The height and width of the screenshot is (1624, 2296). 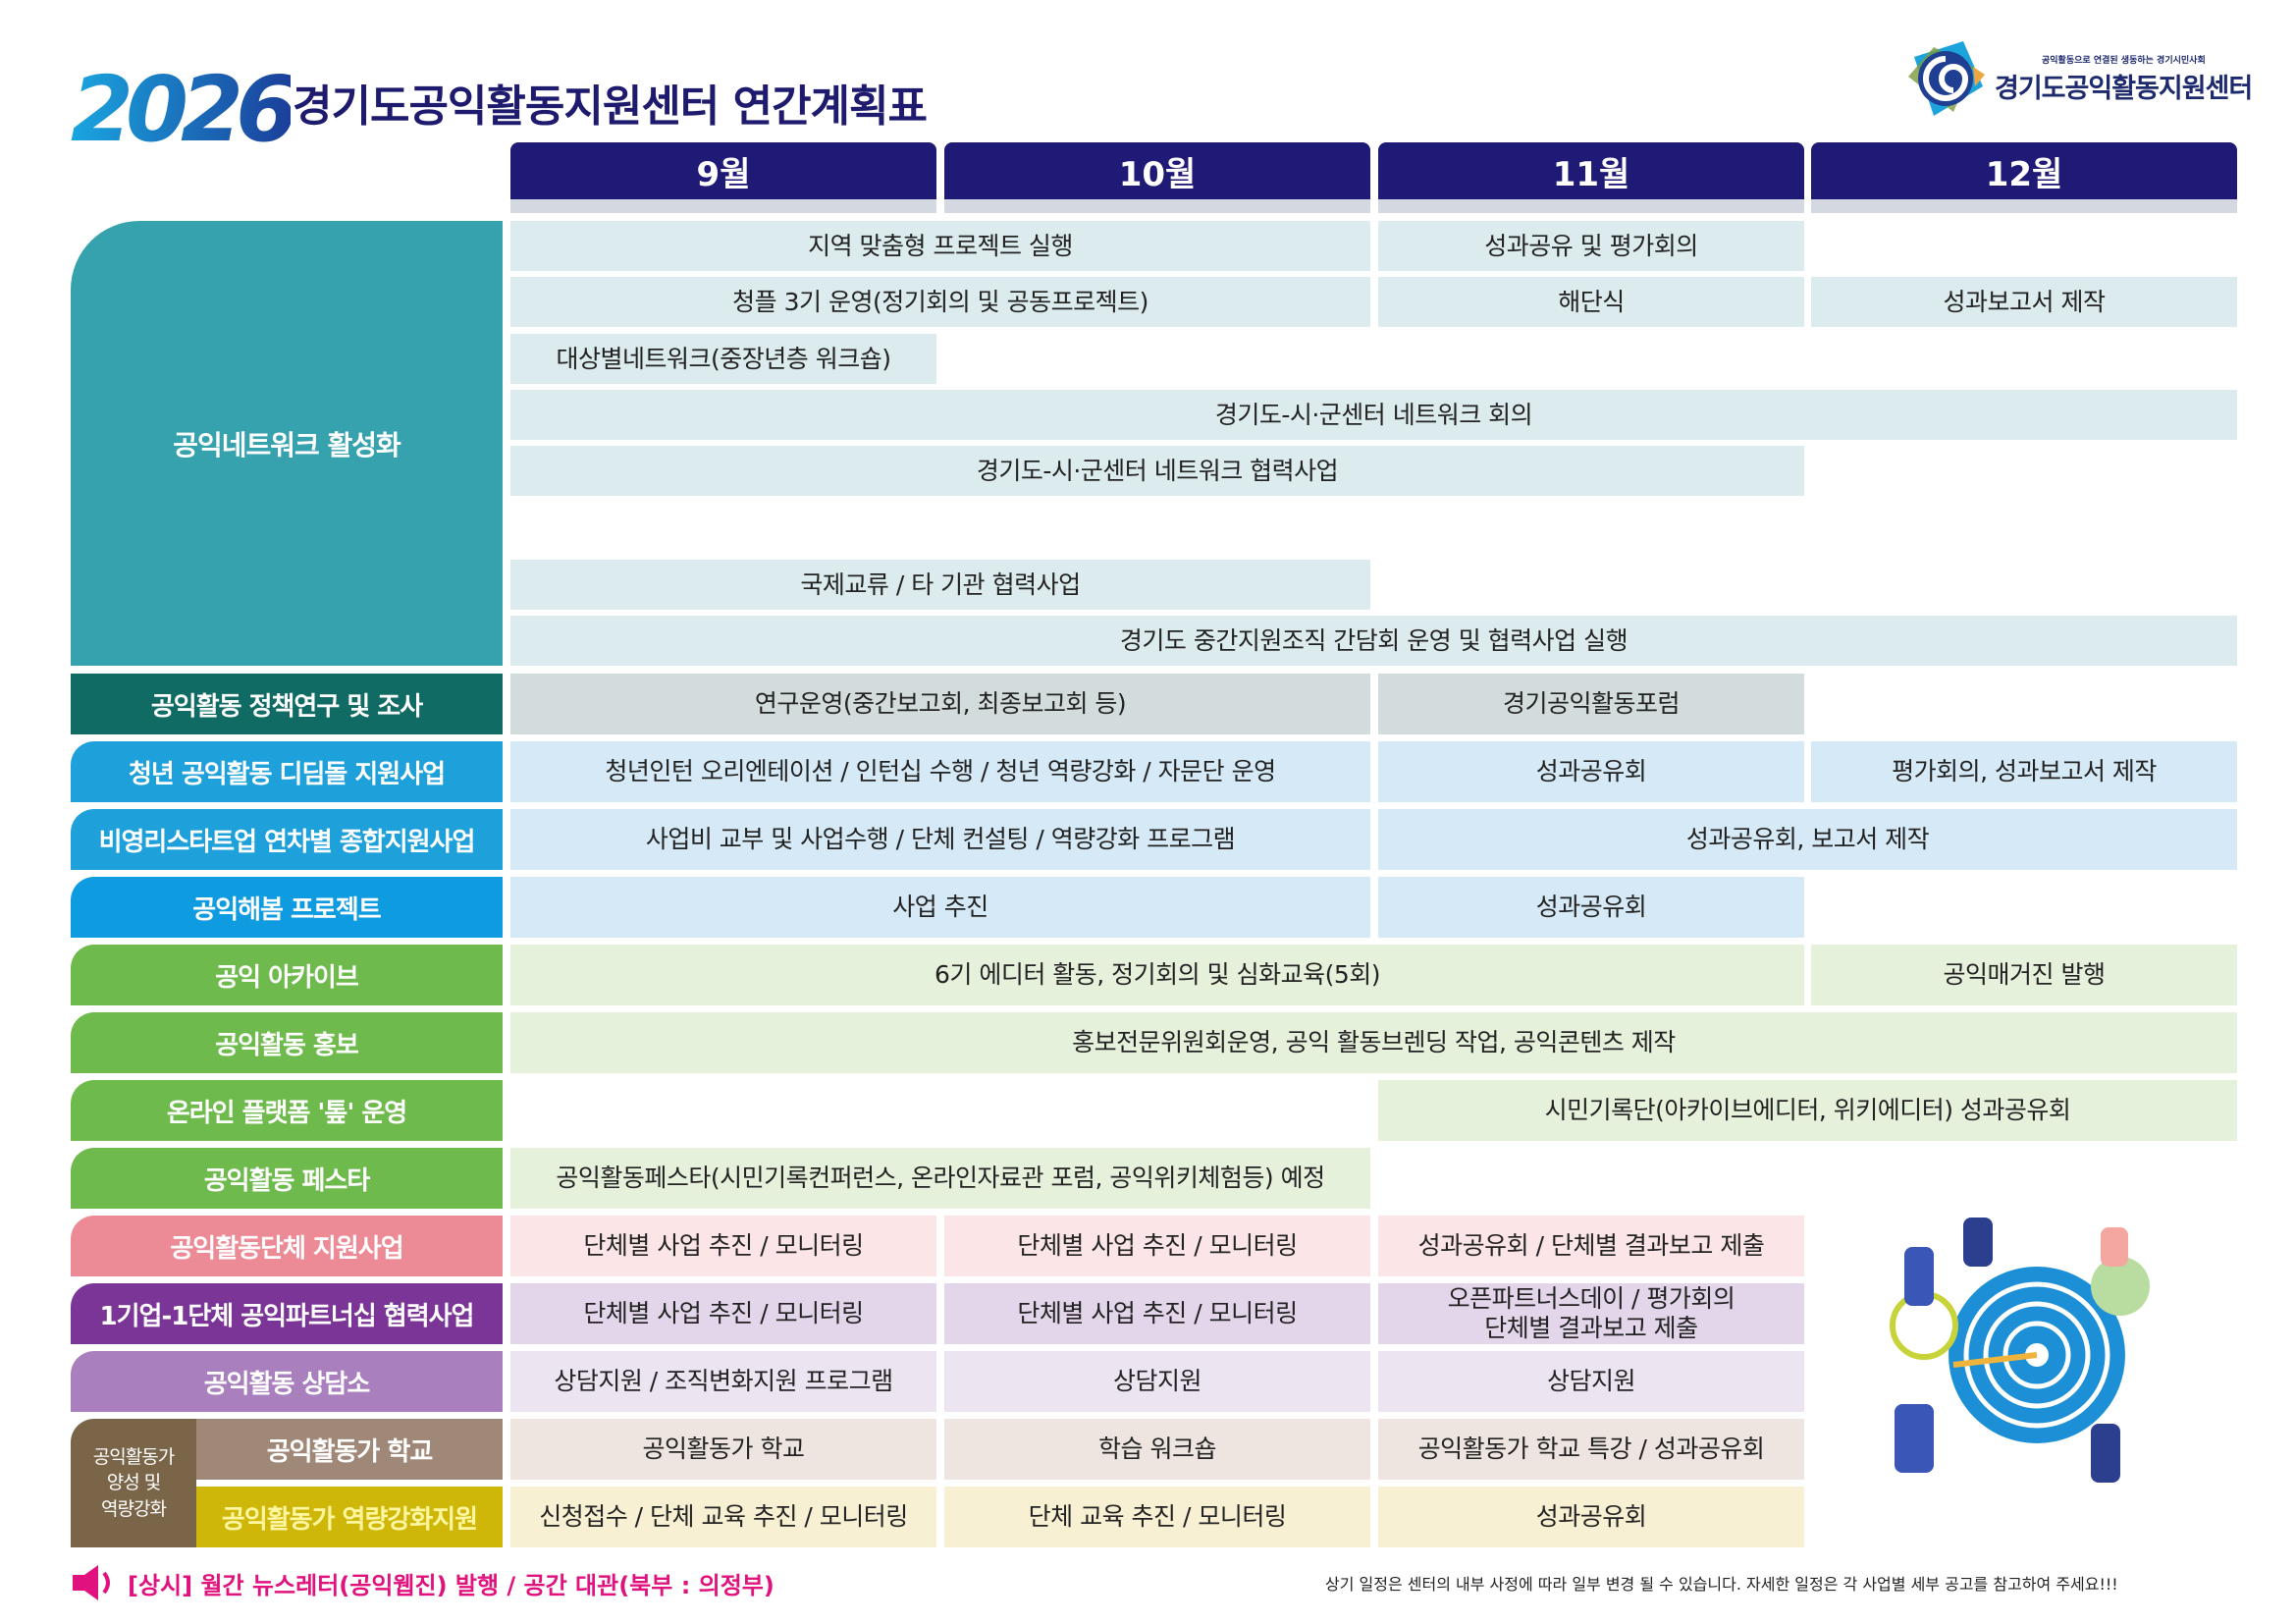 I want to click on schedule-cell: 청플 3기 운영(정기회의 및 공동프로젝트), so click(x=940, y=302).